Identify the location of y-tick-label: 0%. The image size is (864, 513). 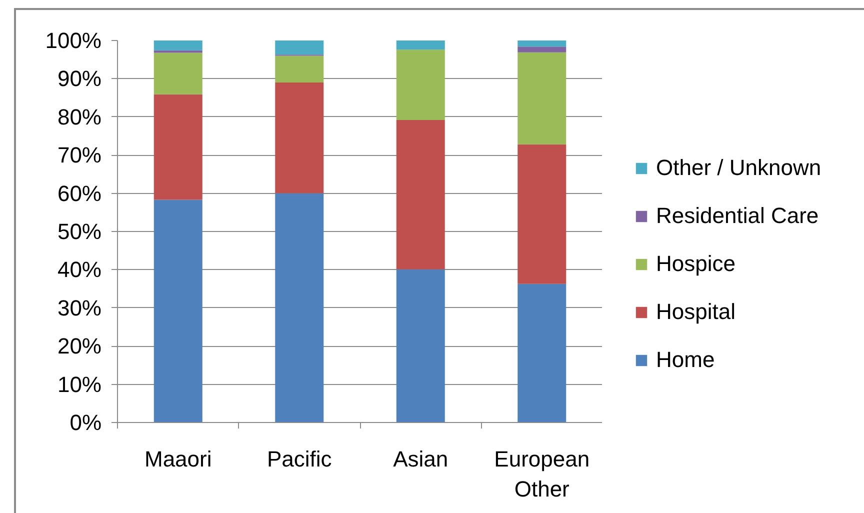
(86, 422).